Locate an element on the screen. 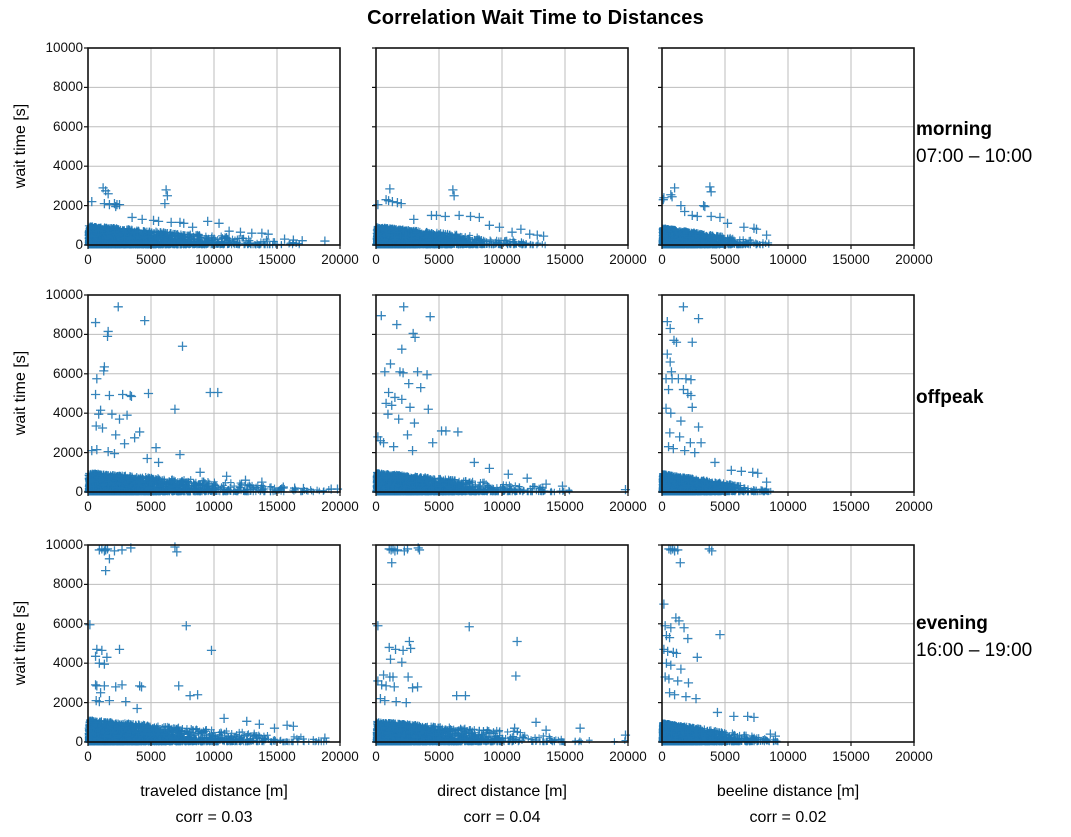 The image size is (1071, 837). row-sublabel-evening: 16:00 – 19:00 is located at coordinates (974, 650).